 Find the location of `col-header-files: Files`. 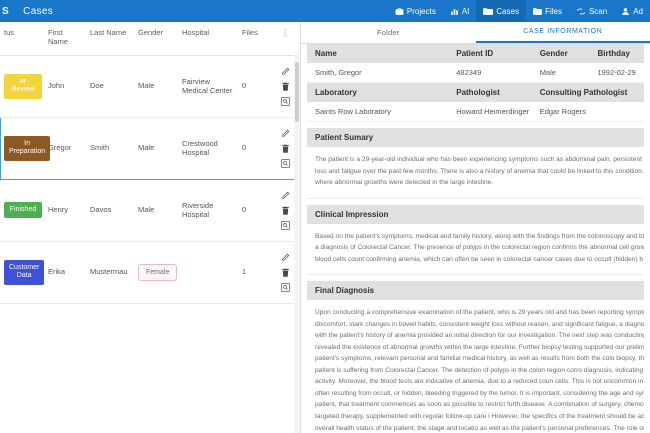

col-header-files: Files is located at coordinates (254, 39).